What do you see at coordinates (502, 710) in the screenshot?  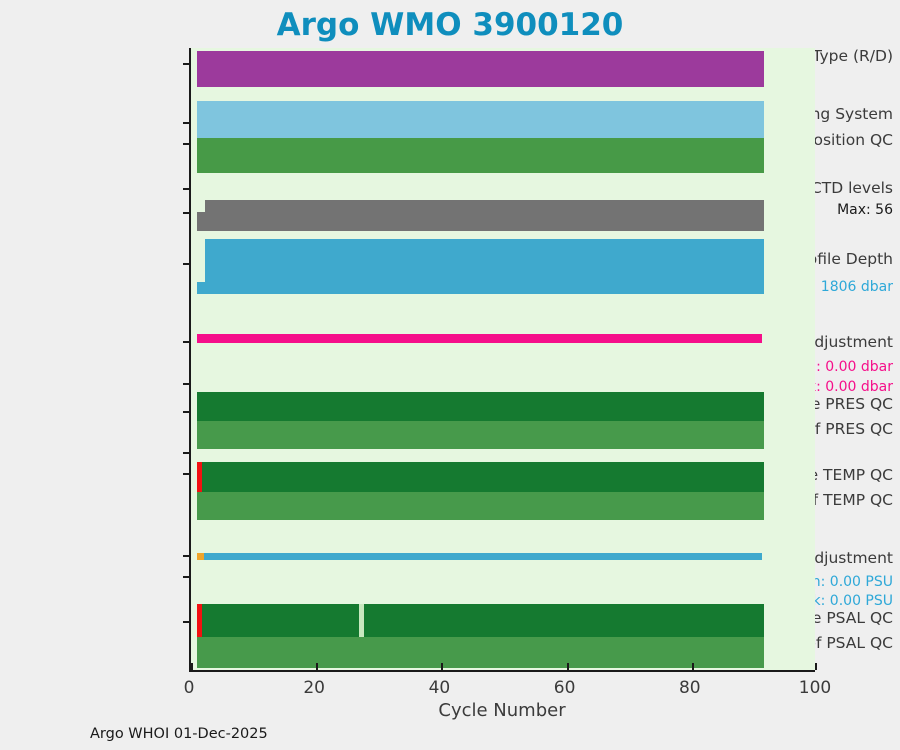 I see `x-axis-label: Cycle Number` at bounding box center [502, 710].